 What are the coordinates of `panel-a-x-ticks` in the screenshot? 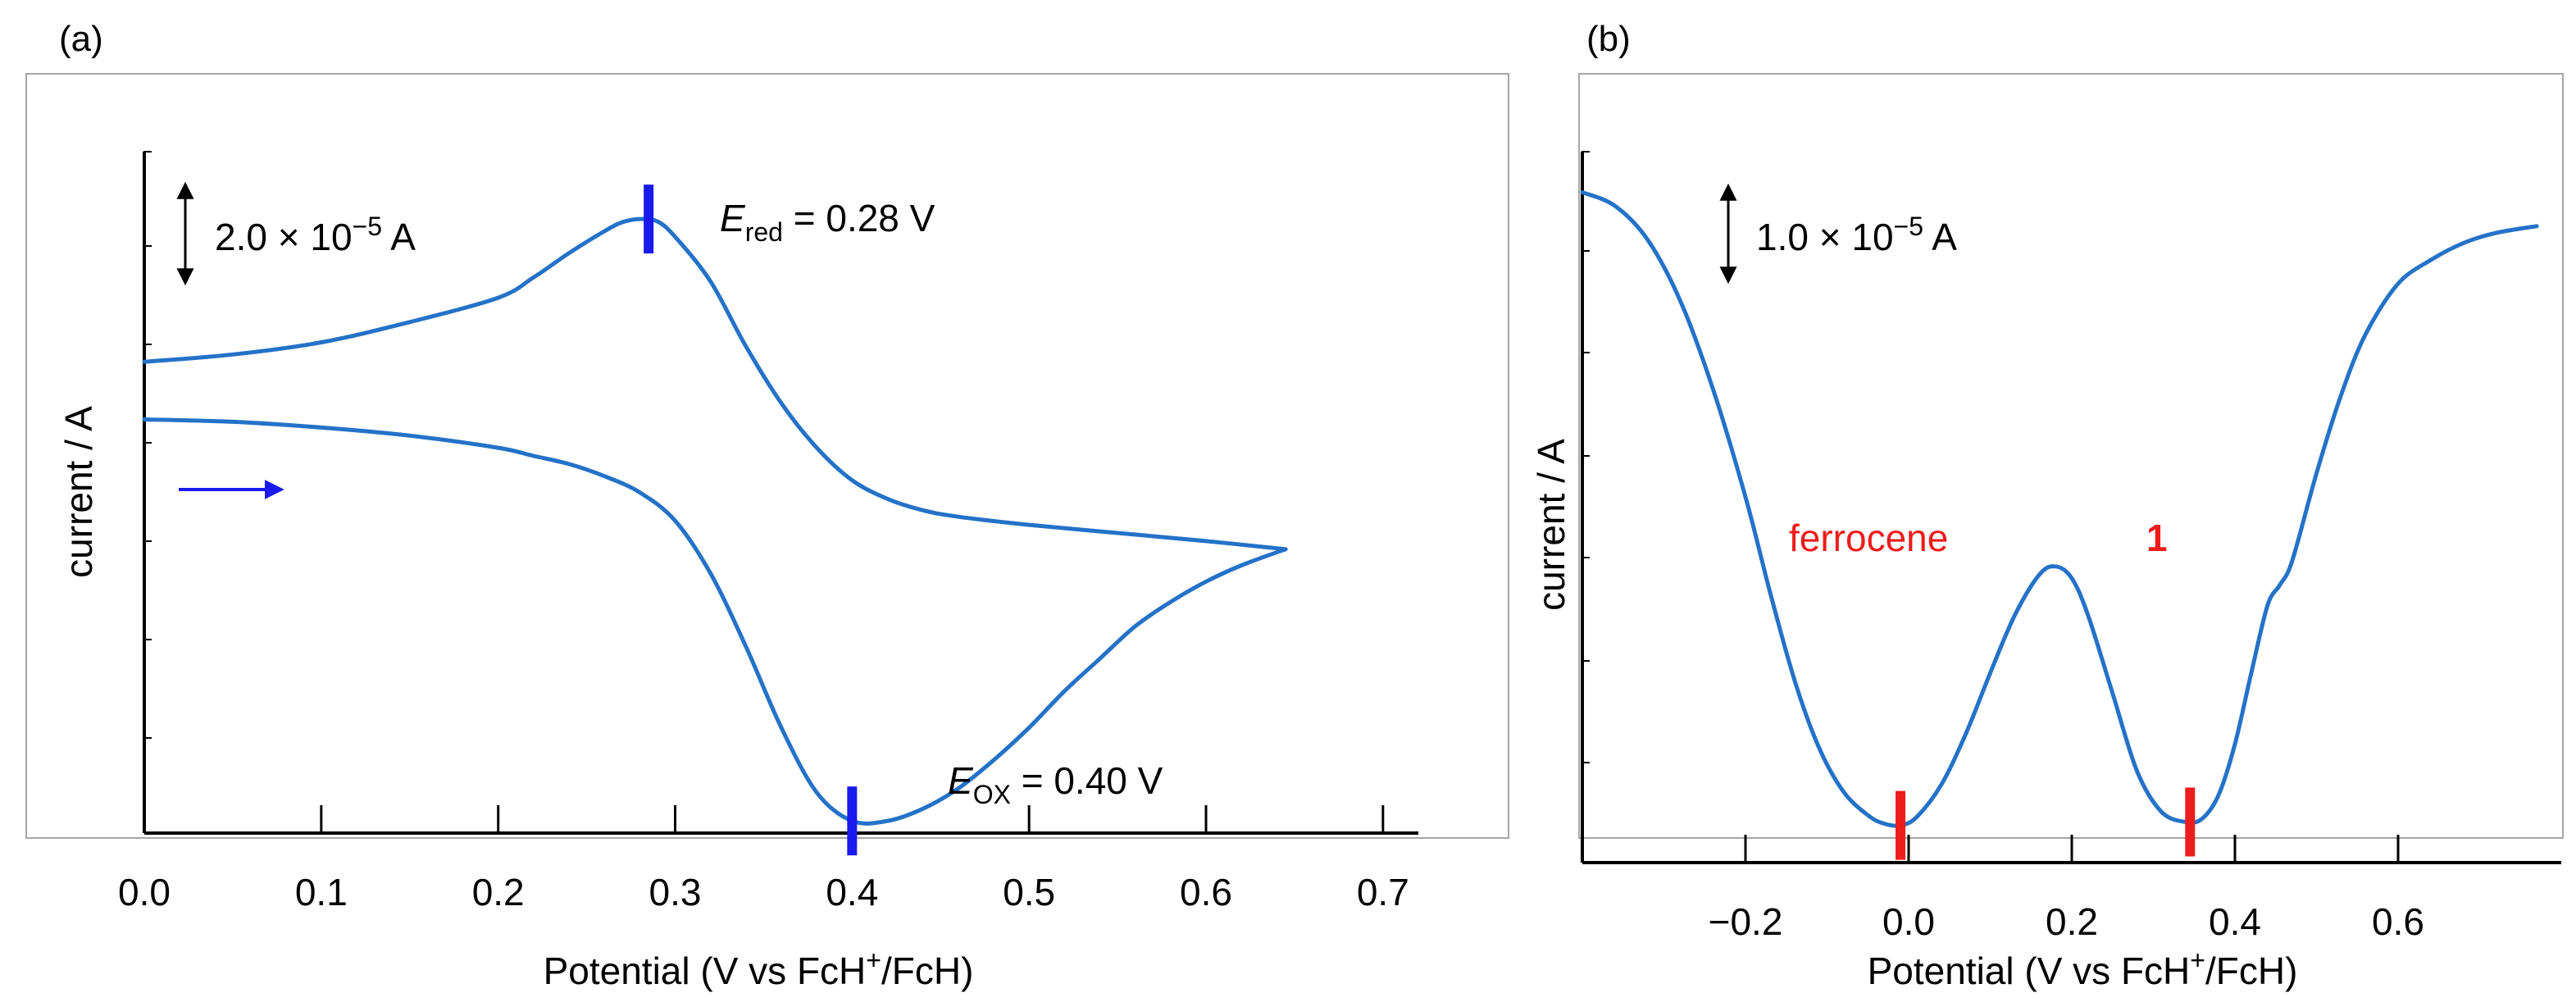 It's located at (764, 819).